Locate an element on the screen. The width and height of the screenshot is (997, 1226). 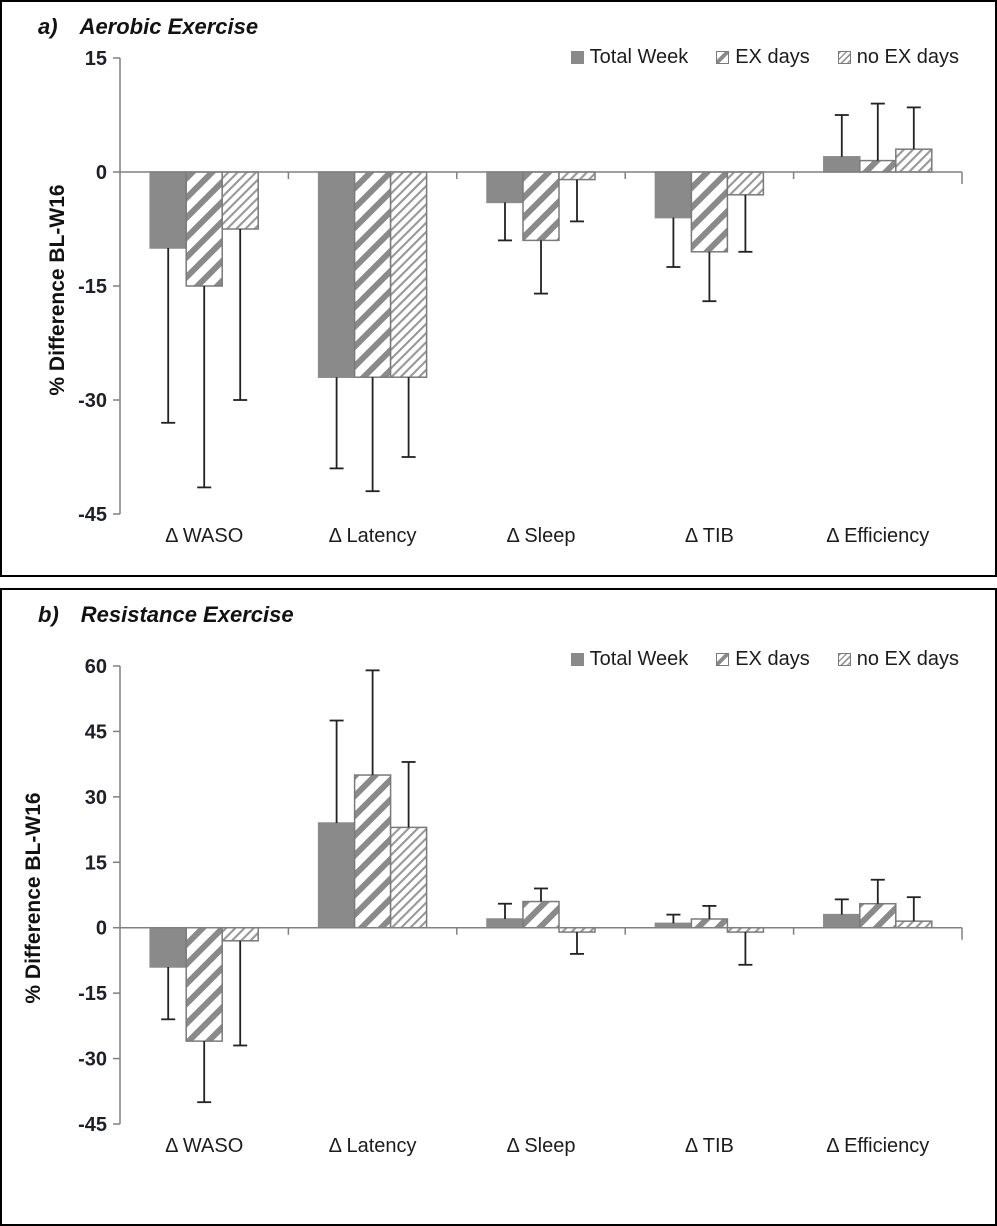
panel-b-legend: Total Week EX days no EX days is located at coordinates (764, 659).